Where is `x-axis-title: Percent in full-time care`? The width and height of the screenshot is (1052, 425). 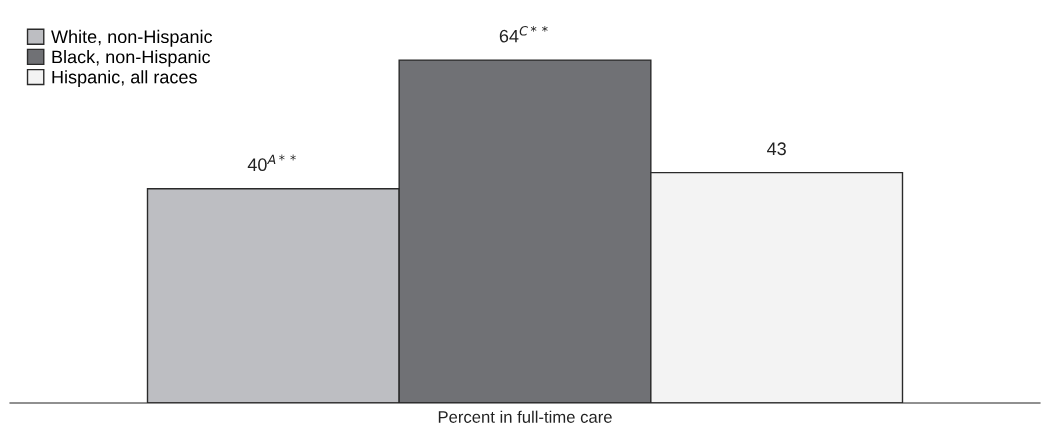 x-axis-title: Percent in full-time care is located at coordinates (525, 416).